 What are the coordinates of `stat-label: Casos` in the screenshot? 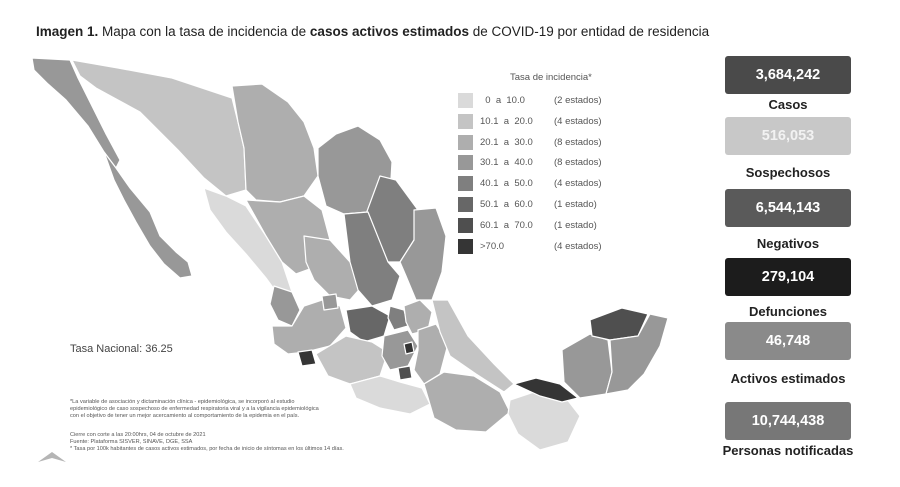 It's located at (788, 104).